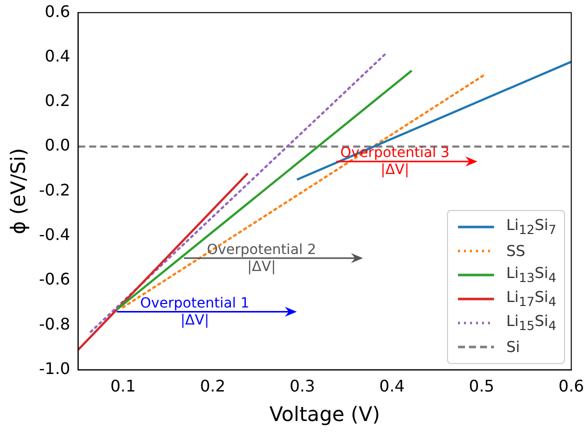 The width and height of the screenshot is (587, 434). I want to click on y-tick-label: -0.4, so click(54, 234).